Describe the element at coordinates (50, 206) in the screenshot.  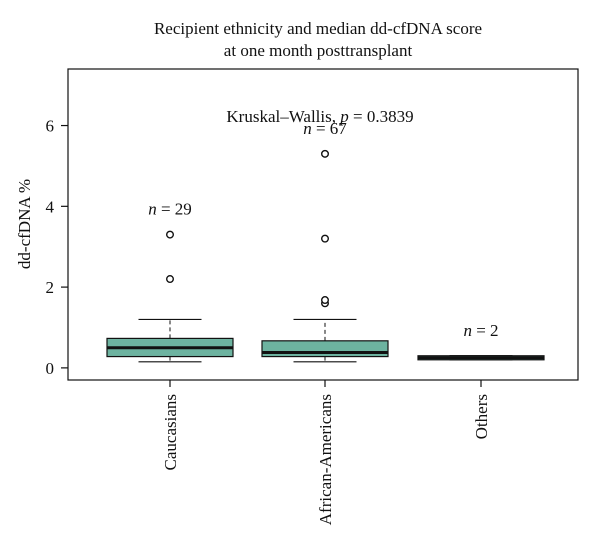
I see `y-tick-label-4: 4` at that location.